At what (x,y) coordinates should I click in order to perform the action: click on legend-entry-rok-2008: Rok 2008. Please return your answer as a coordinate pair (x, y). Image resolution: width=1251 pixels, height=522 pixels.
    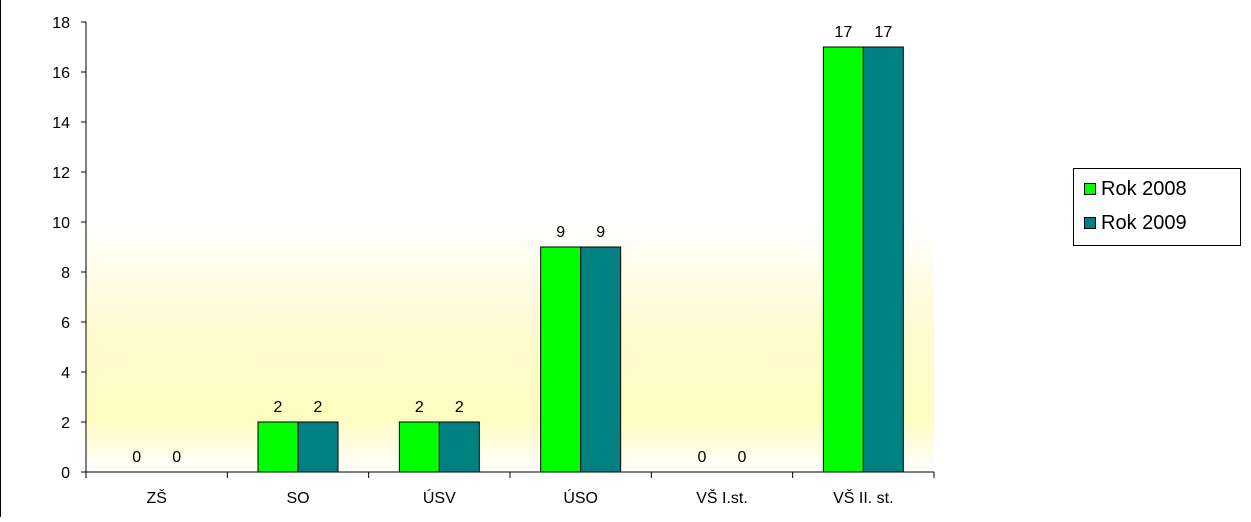
    Looking at the image, I should click on (1135, 189).